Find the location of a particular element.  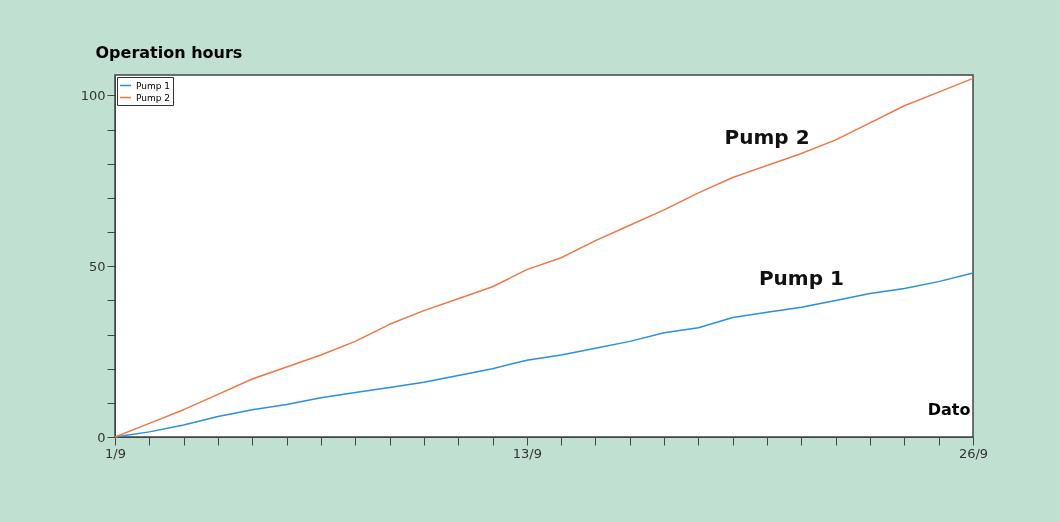

y-tick-label: 100 is located at coordinates (93, 95).